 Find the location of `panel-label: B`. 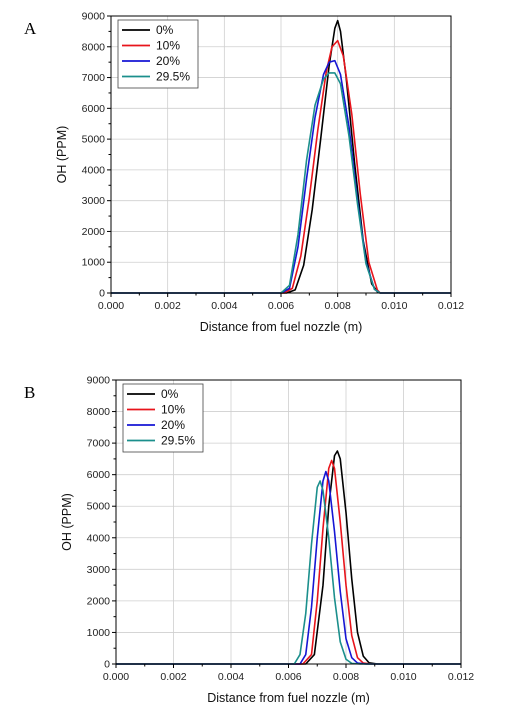

panel-label: B is located at coordinates (29, 392).